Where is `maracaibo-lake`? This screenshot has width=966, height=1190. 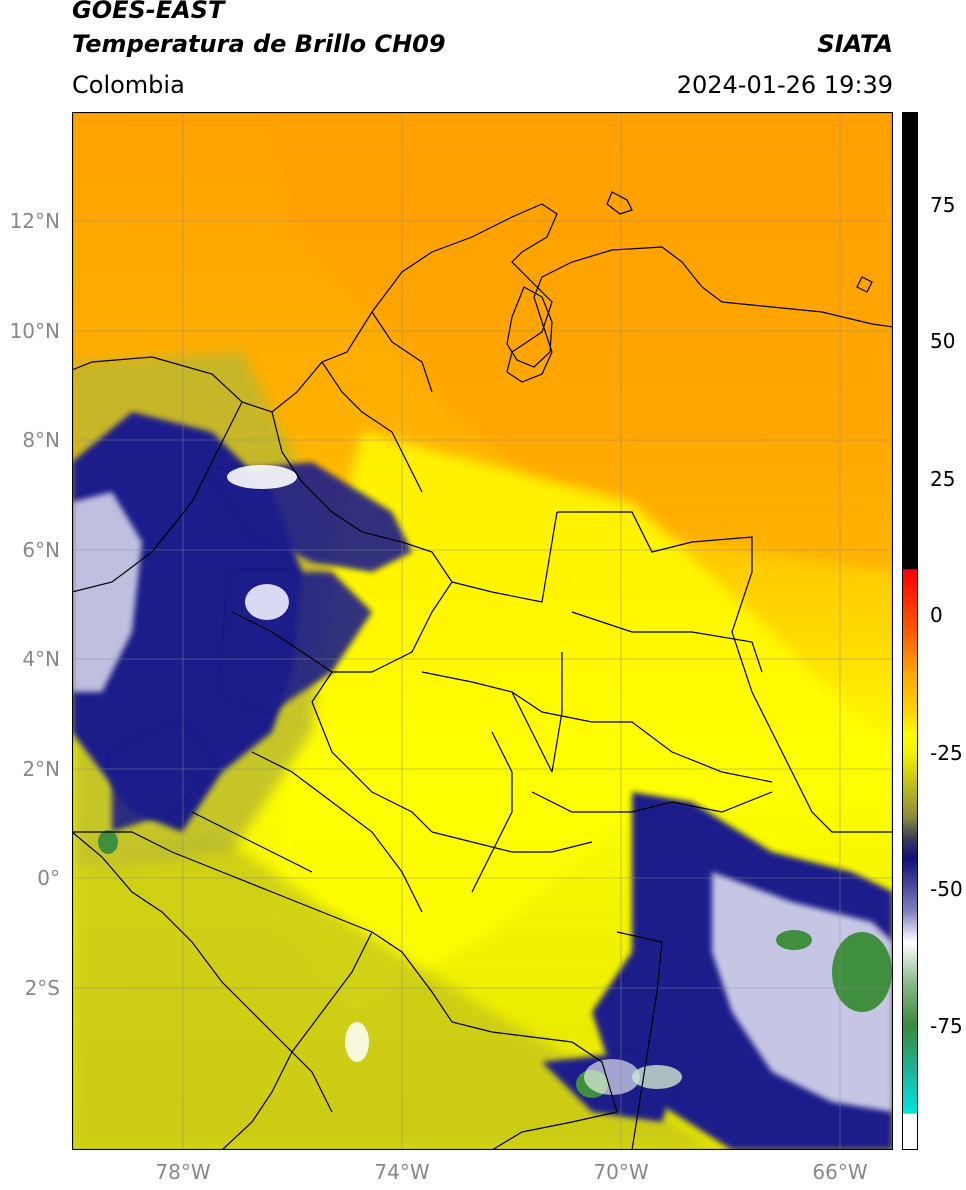 maracaibo-lake is located at coordinates (529, 327).